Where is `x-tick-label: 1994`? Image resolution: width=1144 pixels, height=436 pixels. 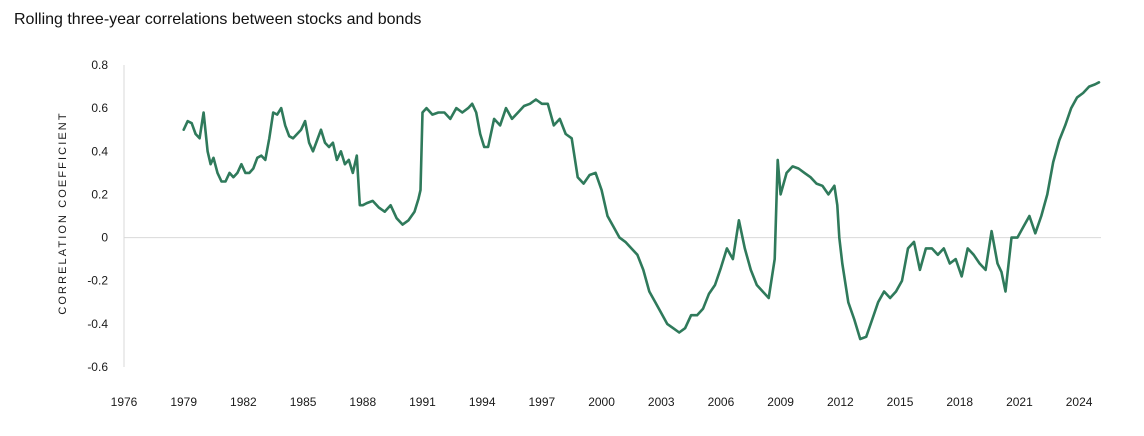 x-tick-label: 1994 is located at coordinates (482, 402).